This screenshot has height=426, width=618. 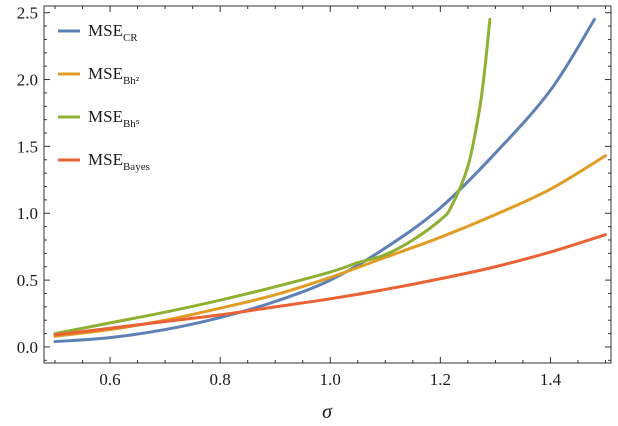 What do you see at coordinates (327, 412) in the screenshot?
I see `x-axis-label: σ` at bounding box center [327, 412].